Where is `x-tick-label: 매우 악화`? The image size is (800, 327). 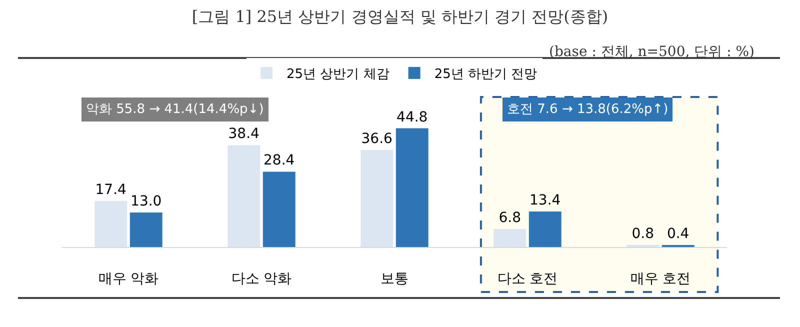 x-tick-label: 매우 악화 is located at coordinates (128, 278).